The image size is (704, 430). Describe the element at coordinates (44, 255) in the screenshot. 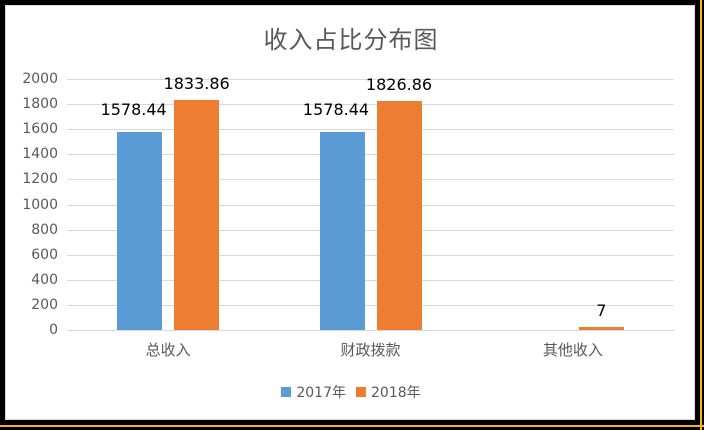

I see `y-tick-label: 600` at that location.